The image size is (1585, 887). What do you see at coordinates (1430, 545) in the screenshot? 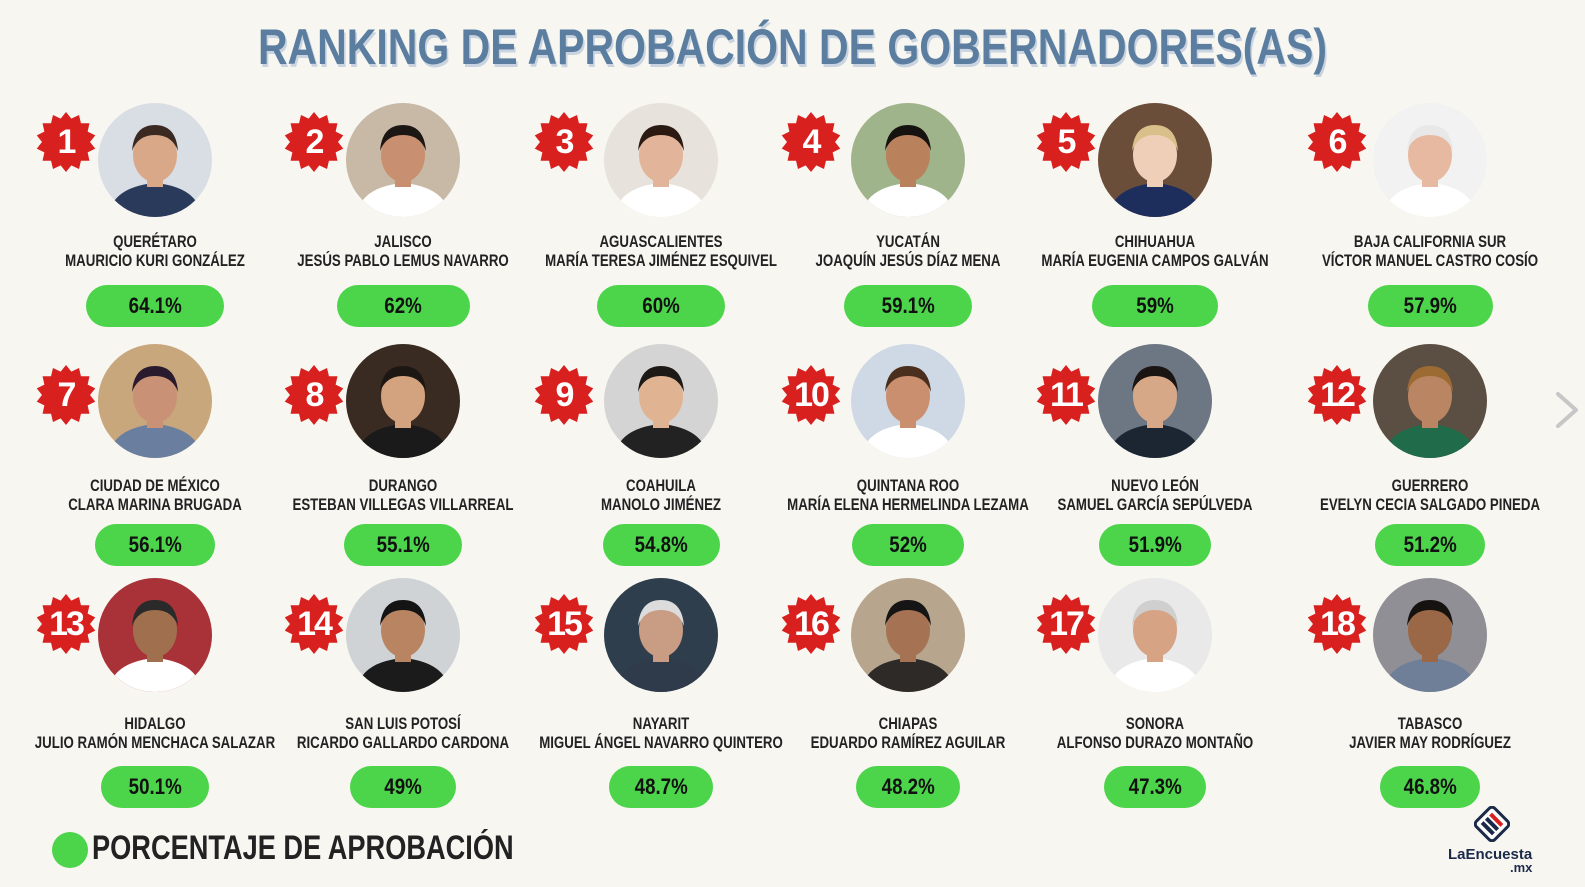
I see `approval-pill: 51.2%` at bounding box center [1430, 545].